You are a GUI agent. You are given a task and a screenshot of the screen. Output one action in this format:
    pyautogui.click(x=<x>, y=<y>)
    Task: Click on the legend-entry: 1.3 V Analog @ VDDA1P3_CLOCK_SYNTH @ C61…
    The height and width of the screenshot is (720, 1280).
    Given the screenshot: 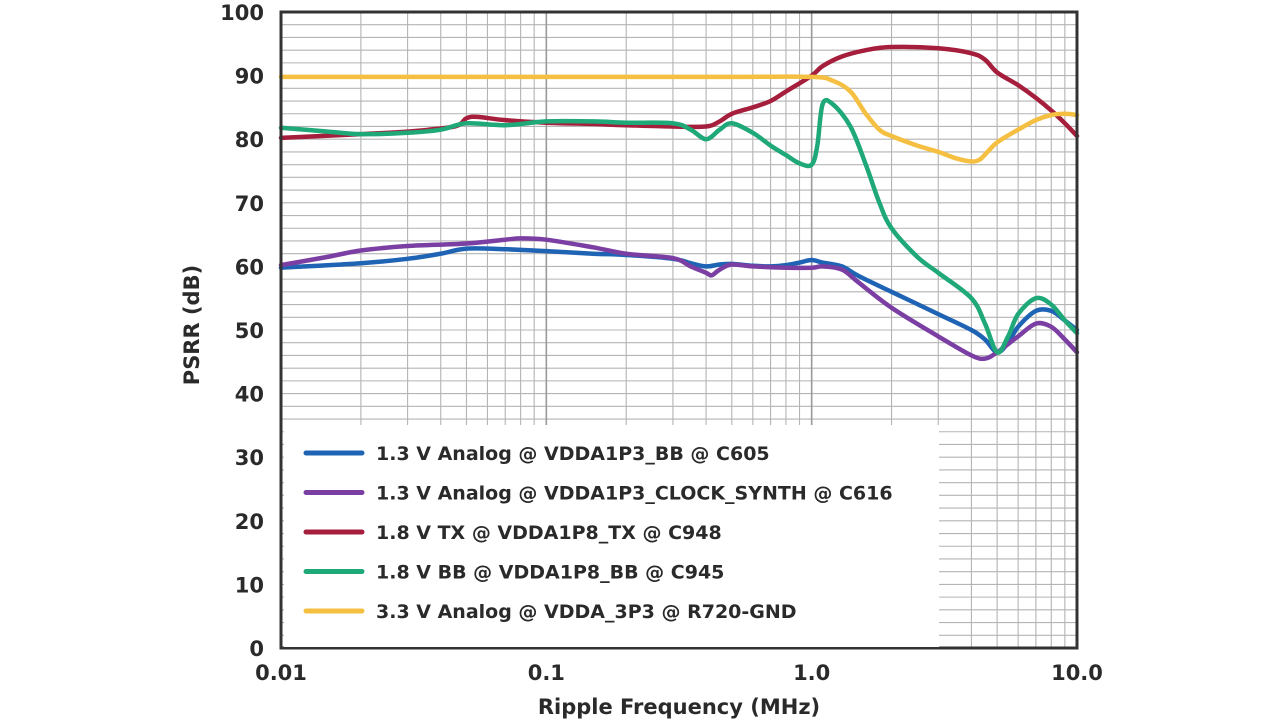 What is the action you would take?
    pyautogui.click(x=634, y=494)
    